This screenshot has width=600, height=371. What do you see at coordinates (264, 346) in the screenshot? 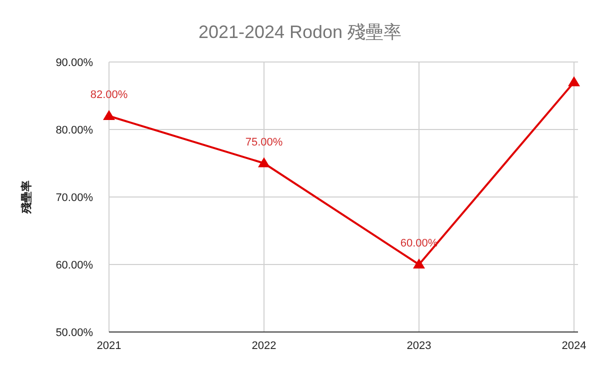
I see `x-tick-label: 2022` at bounding box center [264, 346].